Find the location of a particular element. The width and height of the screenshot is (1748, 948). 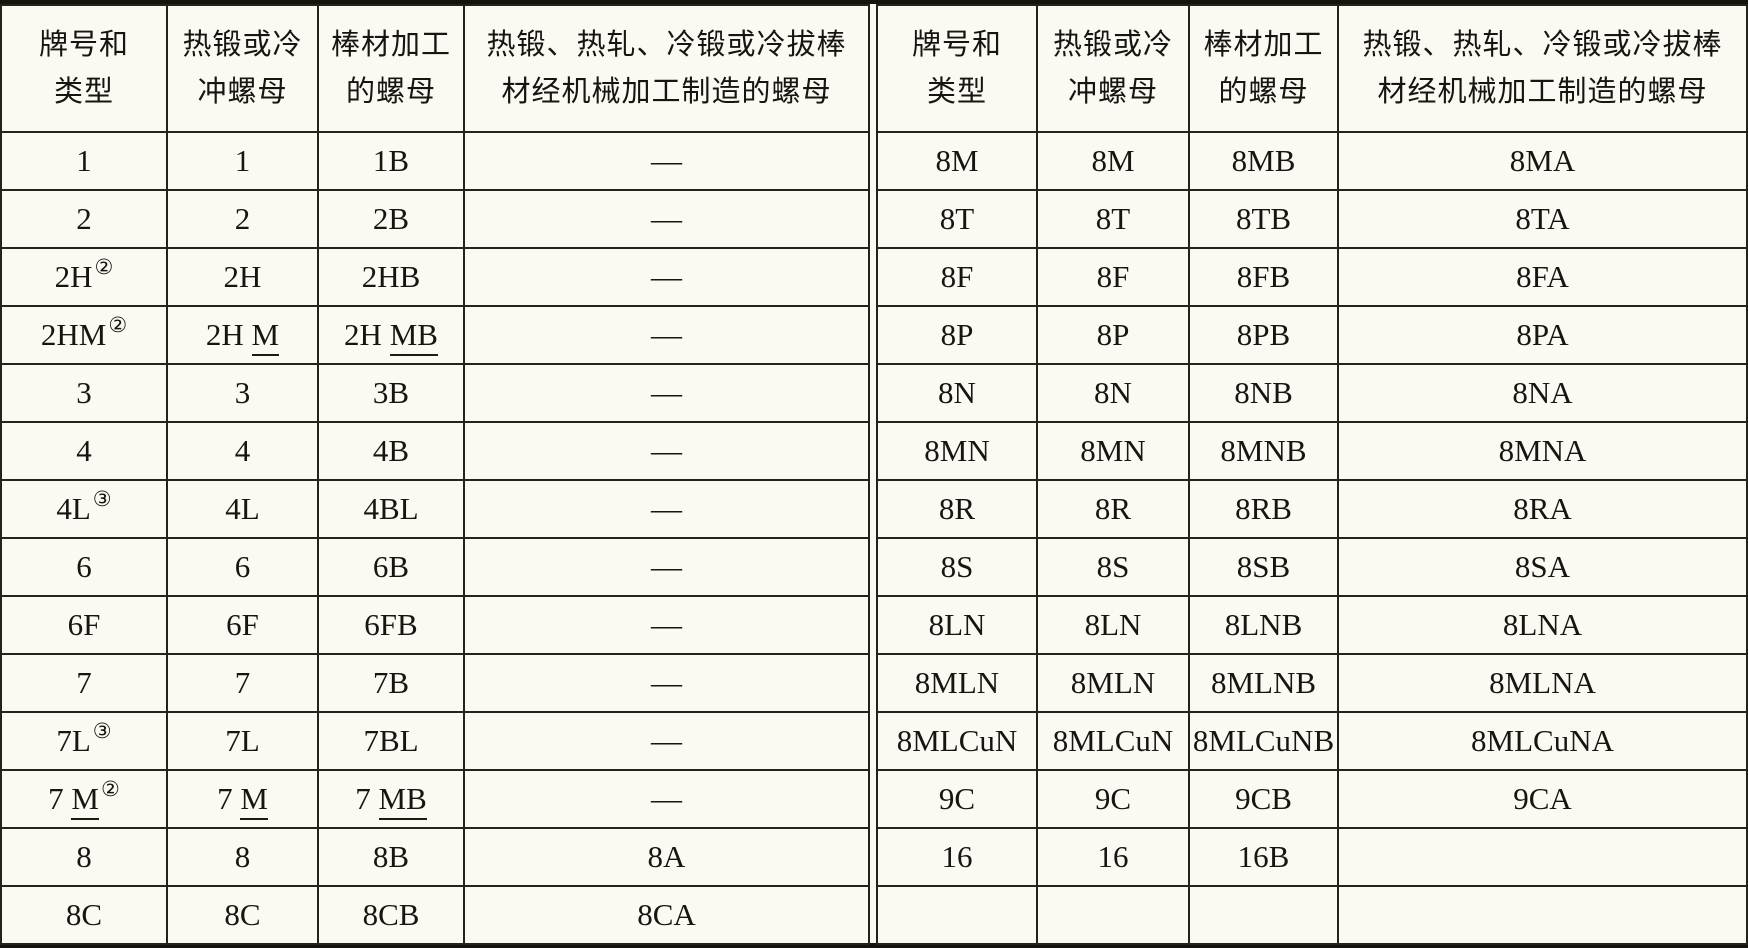

table-row: 6 6 6B — is located at coordinates (435, 567).